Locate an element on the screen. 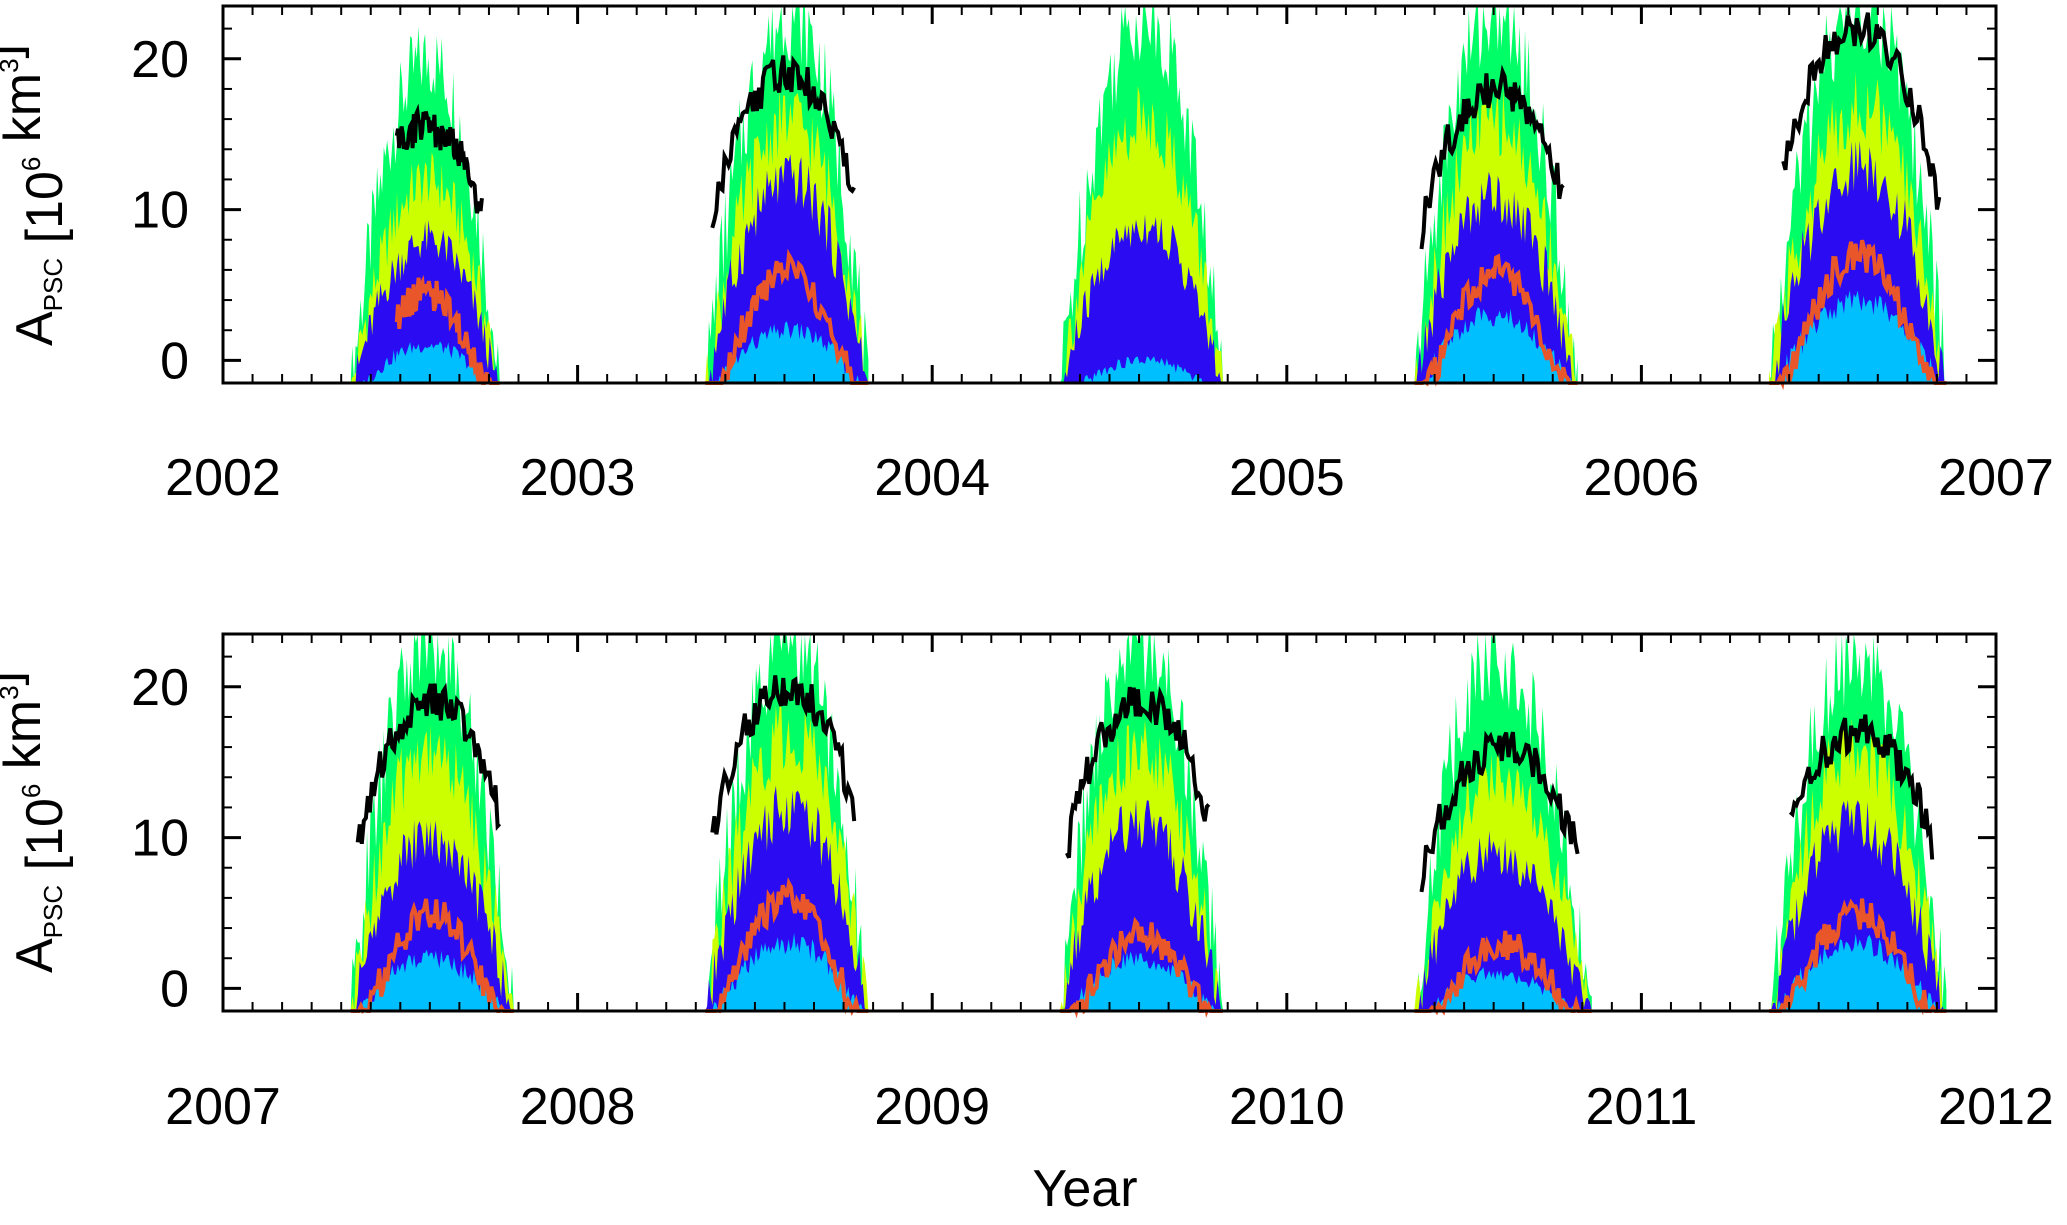 This screenshot has width=2067, height=1225. x-tick-label-top: 2006 is located at coordinates (1642, 478).